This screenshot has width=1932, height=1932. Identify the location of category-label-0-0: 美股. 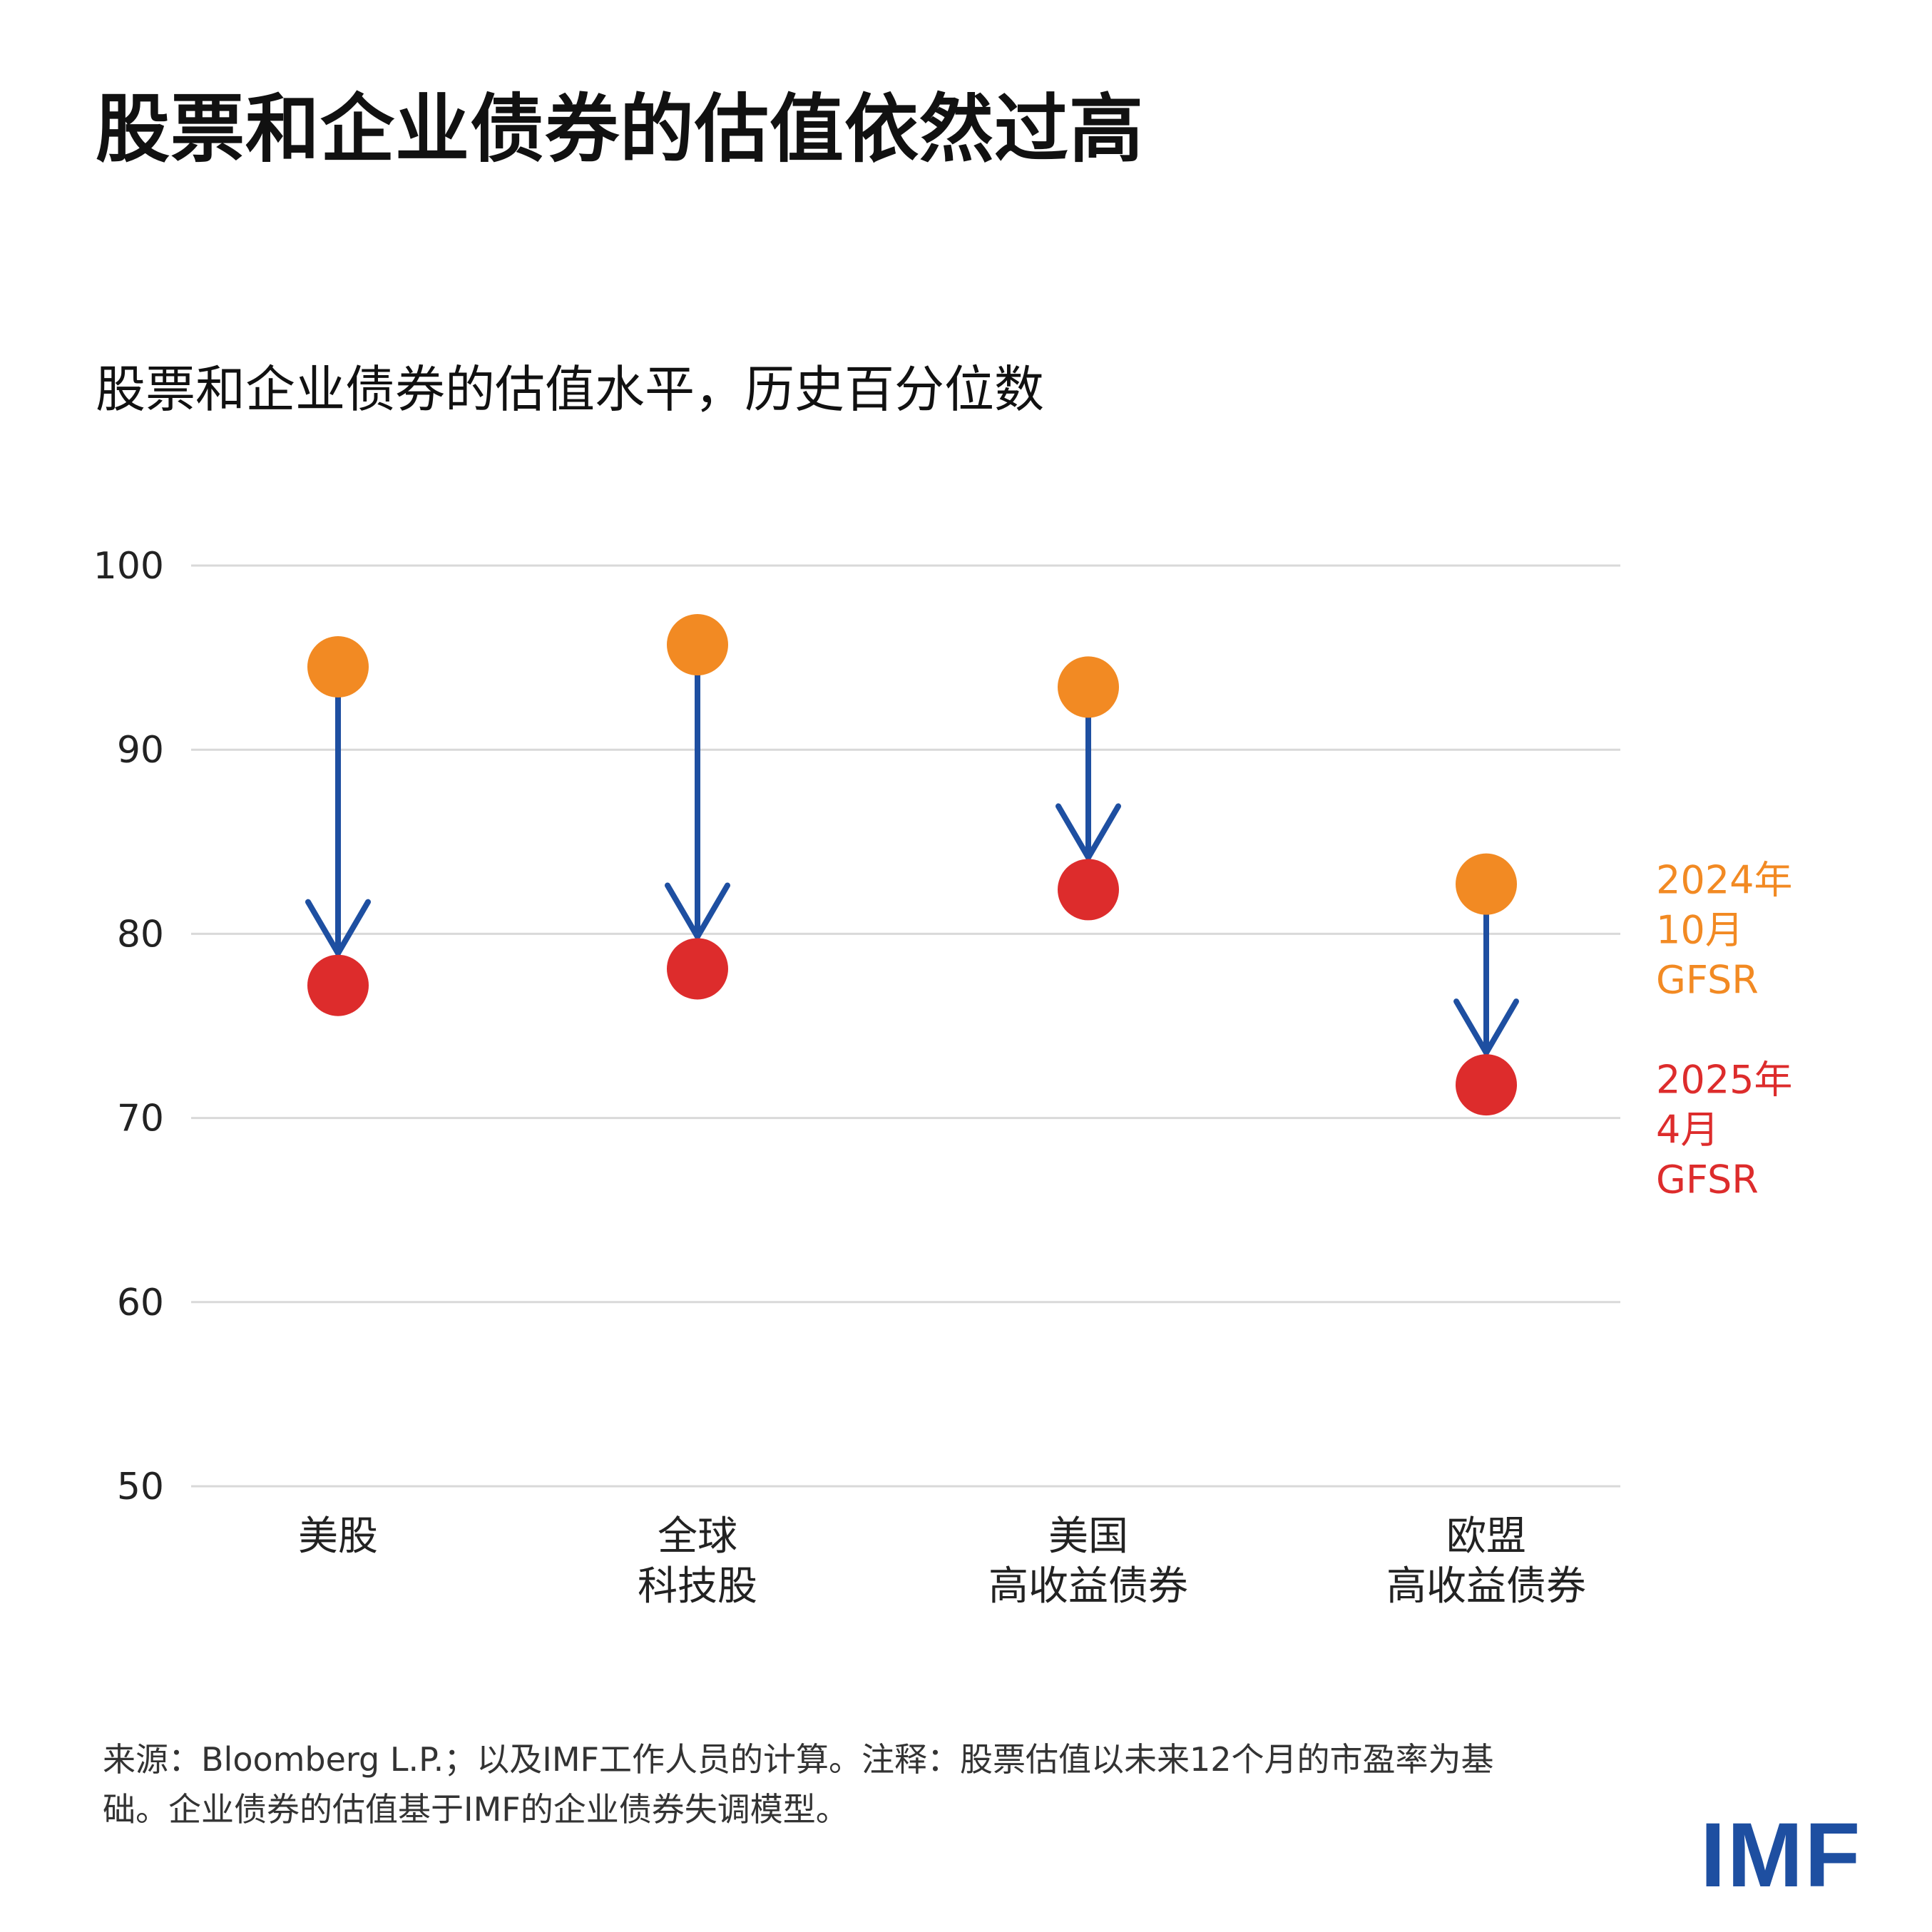
(338, 1537).